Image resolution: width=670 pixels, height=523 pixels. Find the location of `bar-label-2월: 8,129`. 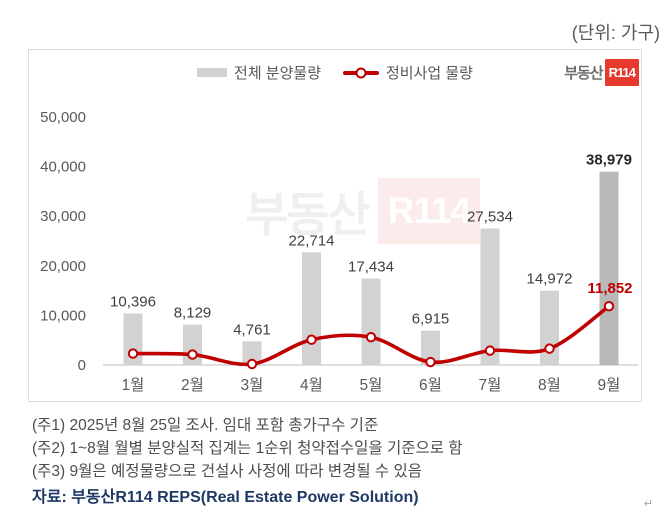

bar-label-2월: 8,129 is located at coordinates (193, 313).